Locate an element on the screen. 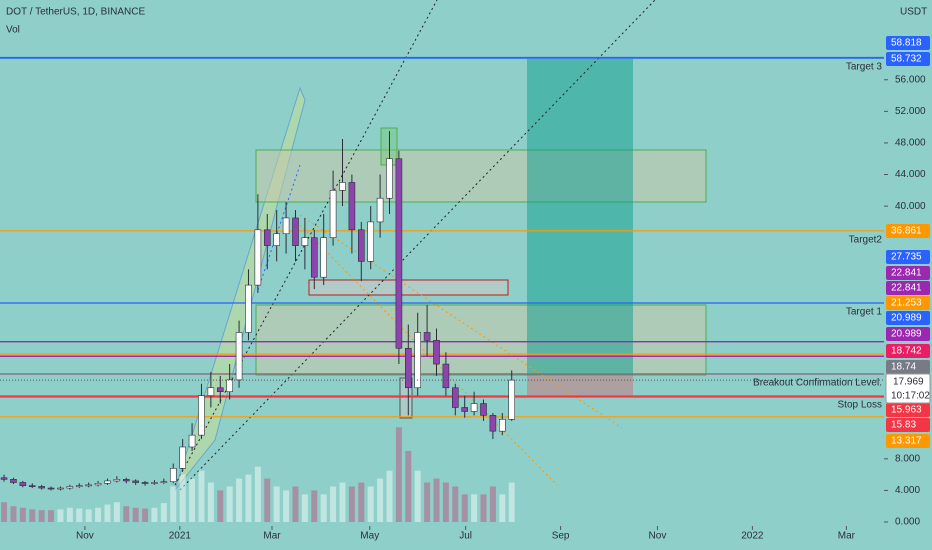 This screenshot has width=932, height=550. annotation: Target 3 is located at coordinates (864, 67).